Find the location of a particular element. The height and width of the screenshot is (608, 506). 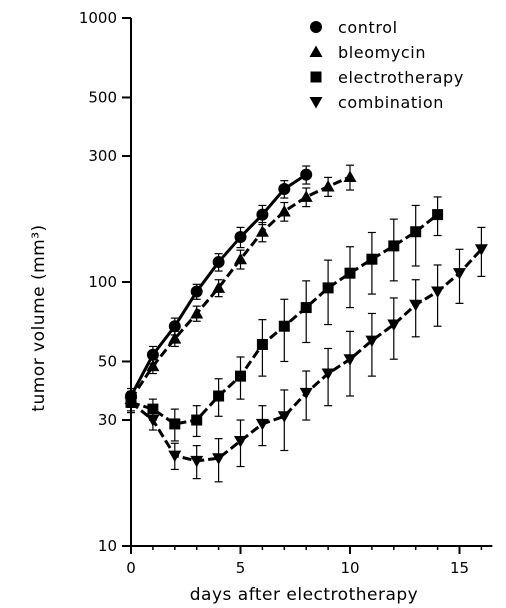

legend-marker-electrotherapy is located at coordinates (316, 77).